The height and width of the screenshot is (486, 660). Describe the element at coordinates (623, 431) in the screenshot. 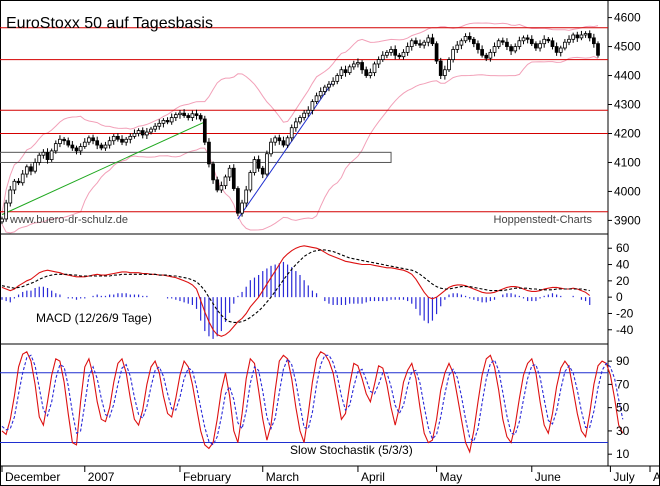

I see `stochastic-axis-label: 30` at that location.